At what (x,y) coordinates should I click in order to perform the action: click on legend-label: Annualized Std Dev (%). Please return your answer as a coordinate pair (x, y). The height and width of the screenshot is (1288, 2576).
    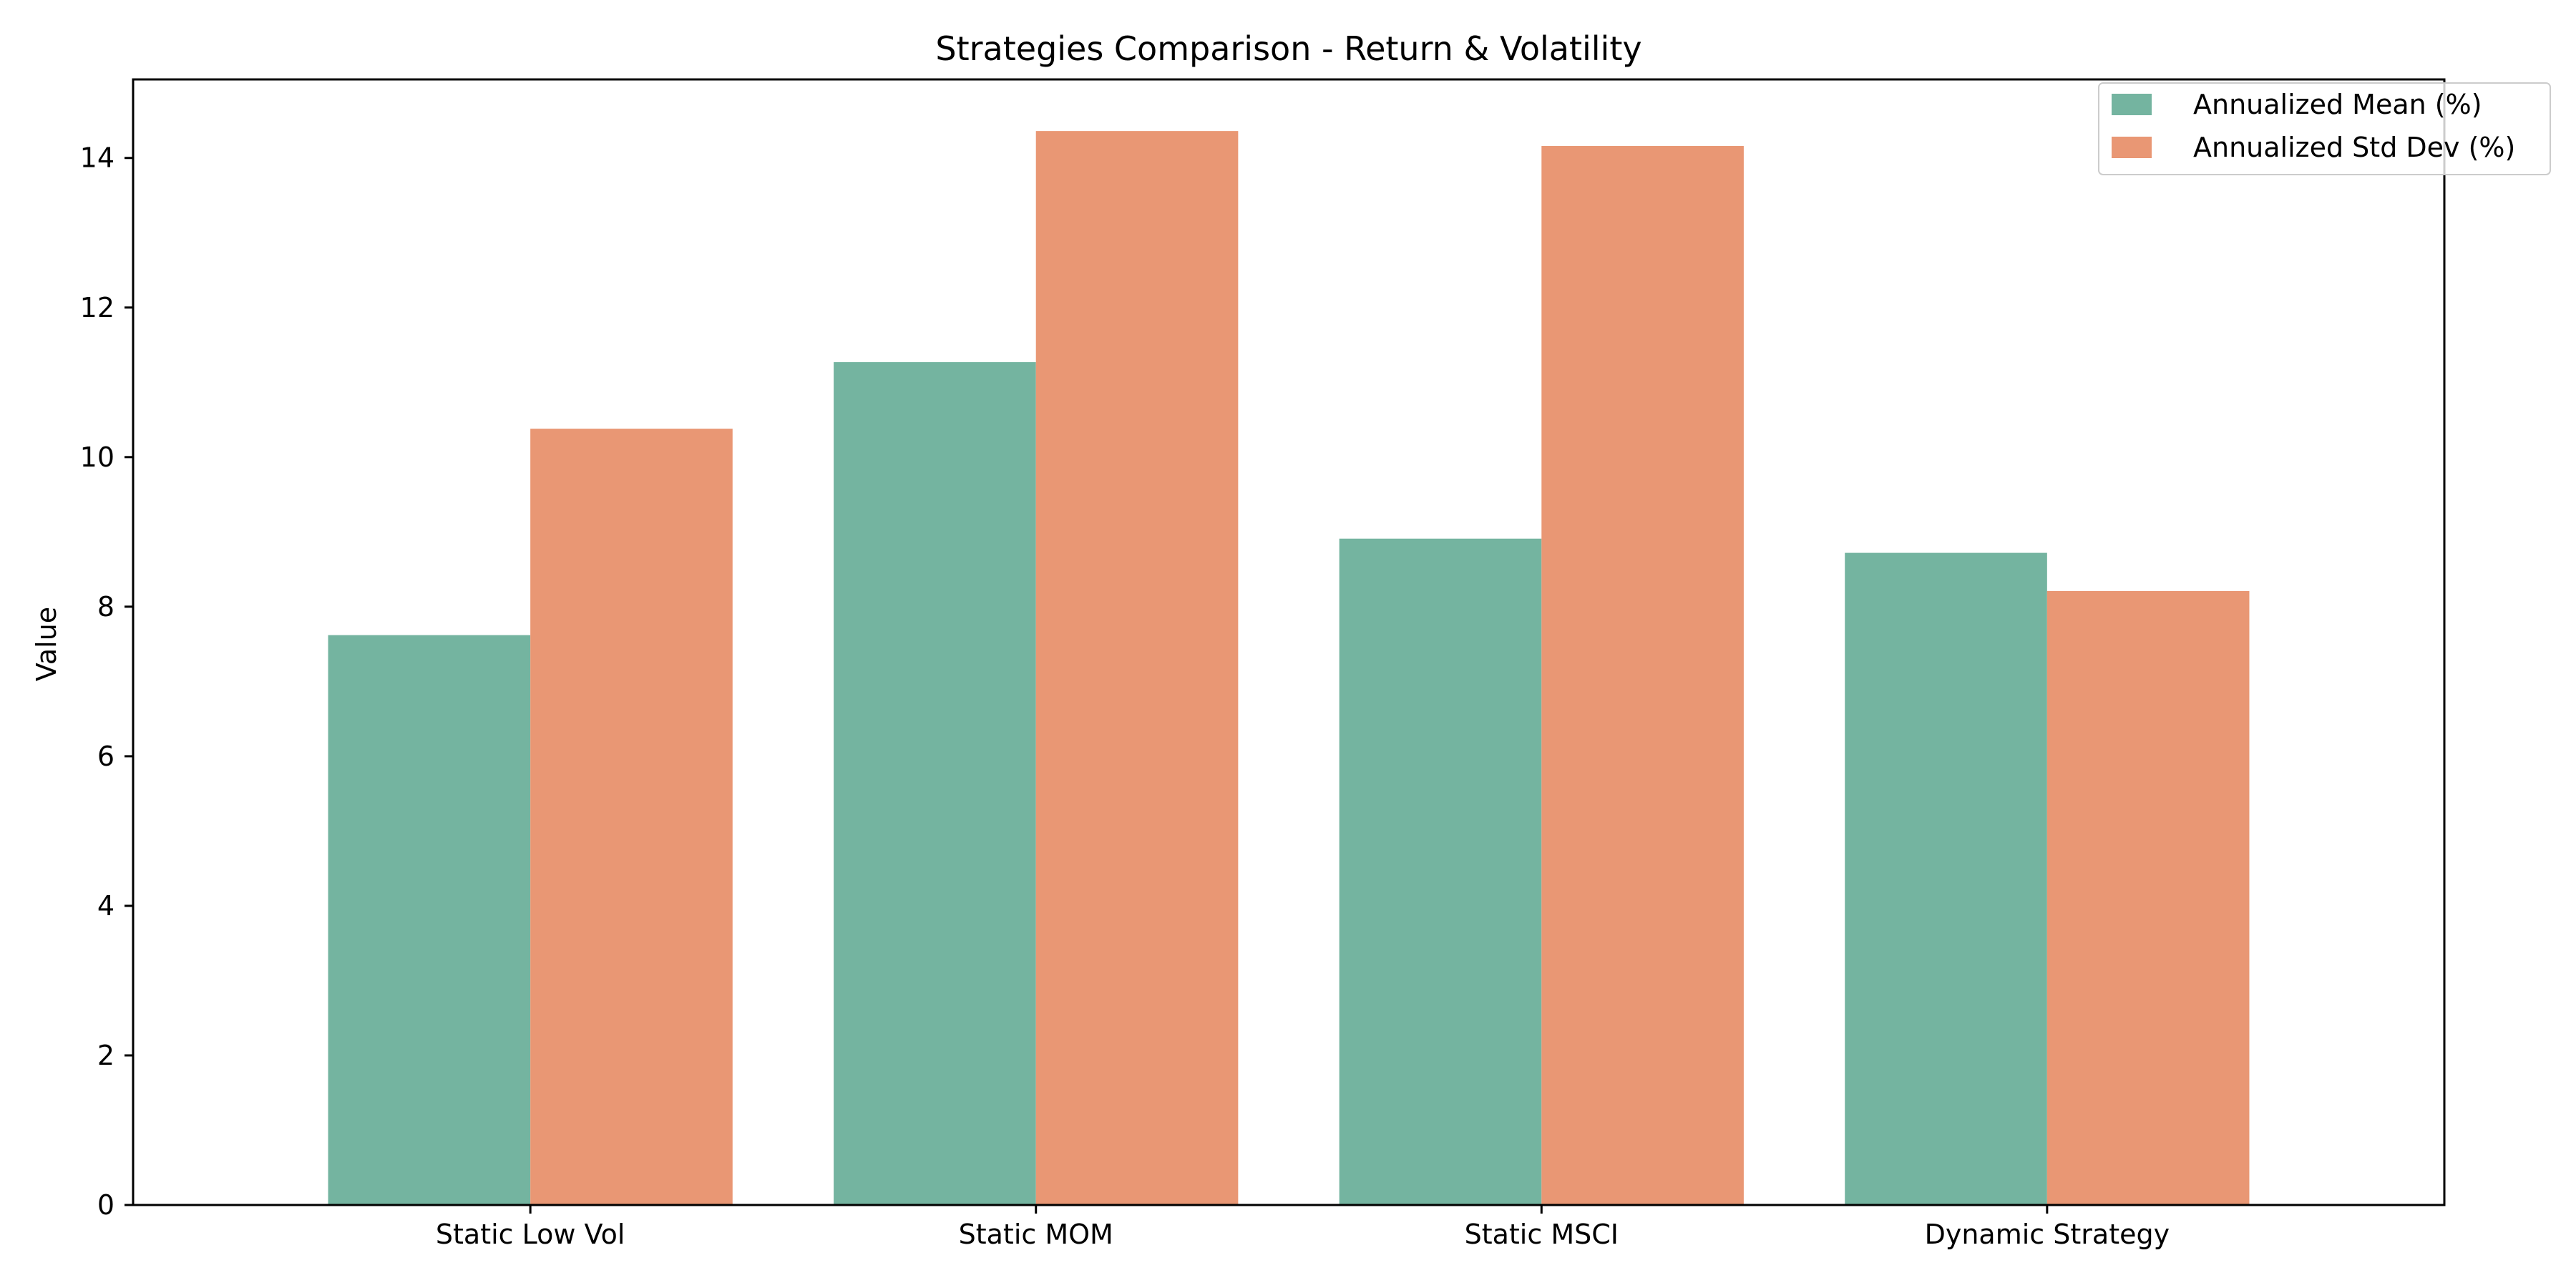
    Looking at the image, I should click on (2354, 147).